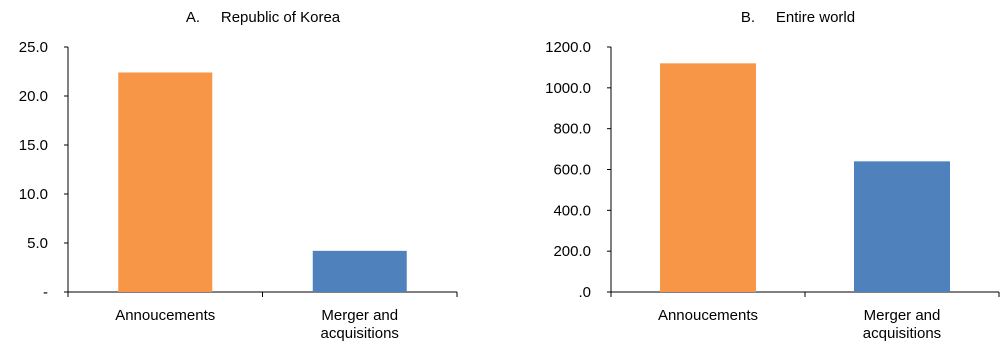 This screenshot has width=1001, height=354. Describe the element at coordinates (37, 243) in the screenshot. I see `y-tick-label: 5.0` at that location.